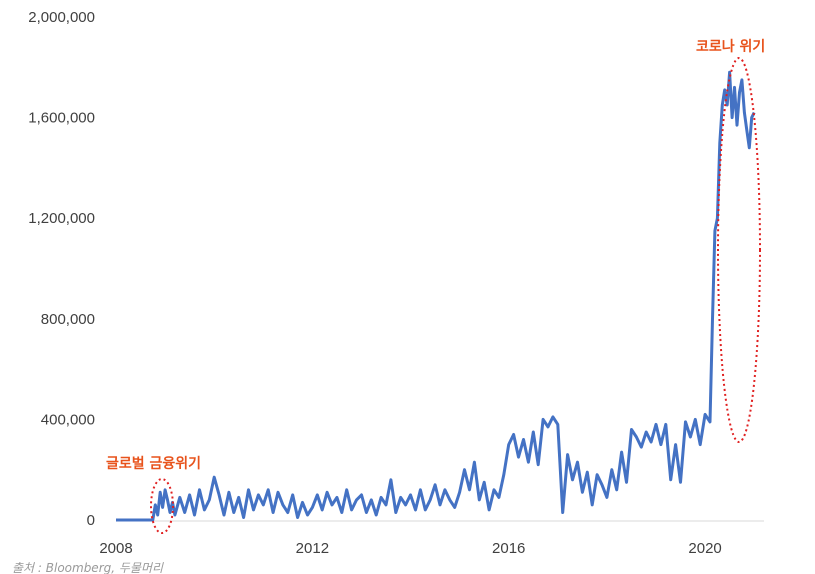  I want to click on y-tick-label: 800,000, so click(68, 319).